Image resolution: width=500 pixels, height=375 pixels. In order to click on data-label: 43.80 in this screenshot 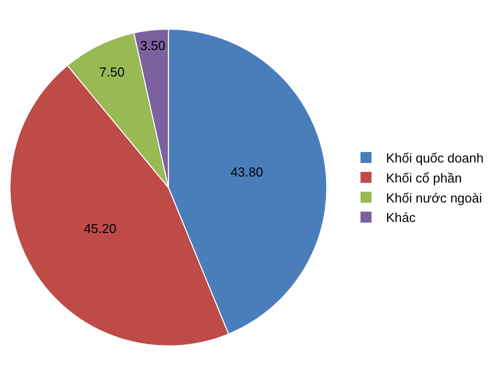, I will do `click(247, 172)`.